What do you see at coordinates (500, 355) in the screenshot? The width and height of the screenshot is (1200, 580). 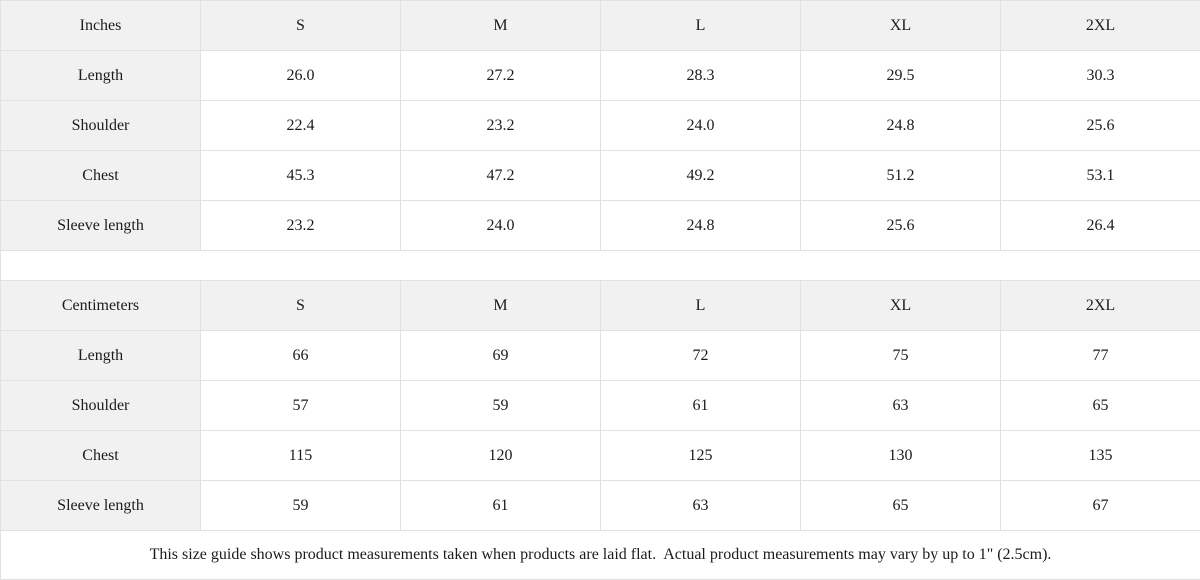 I see `value-cell: 69` at bounding box center [500, 355].